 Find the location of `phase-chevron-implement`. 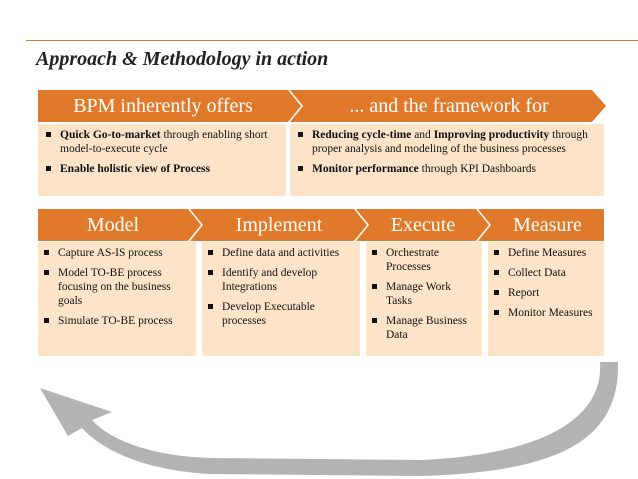

phase-chevron-implement is located at coordinates (278, 225).